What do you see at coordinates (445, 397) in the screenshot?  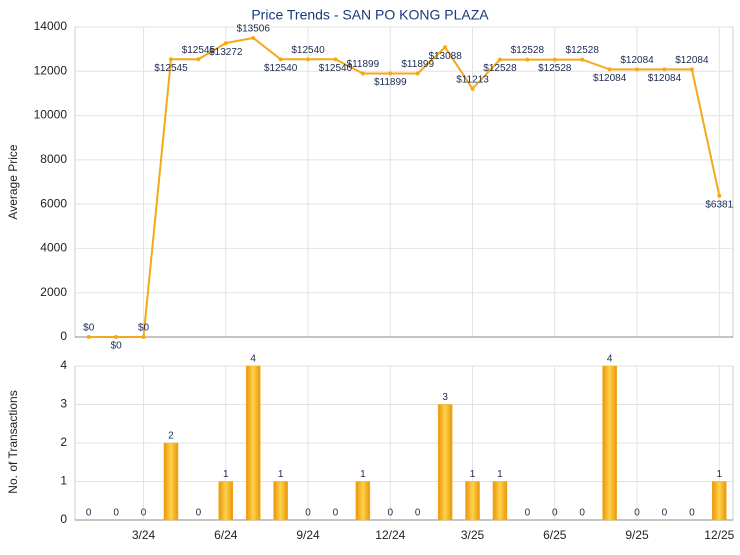 I see `value-label: 3` at bounding box center [445, 397].